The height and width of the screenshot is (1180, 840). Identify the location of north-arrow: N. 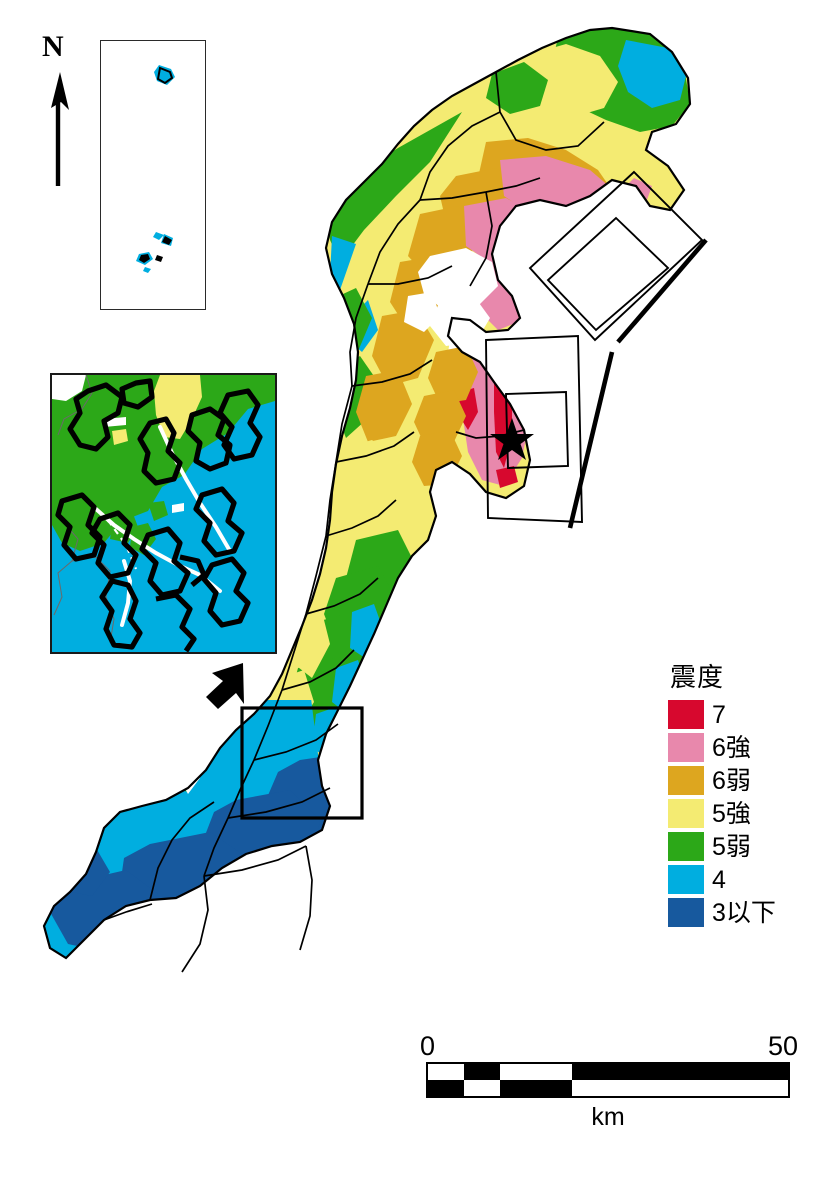
(71, 114).